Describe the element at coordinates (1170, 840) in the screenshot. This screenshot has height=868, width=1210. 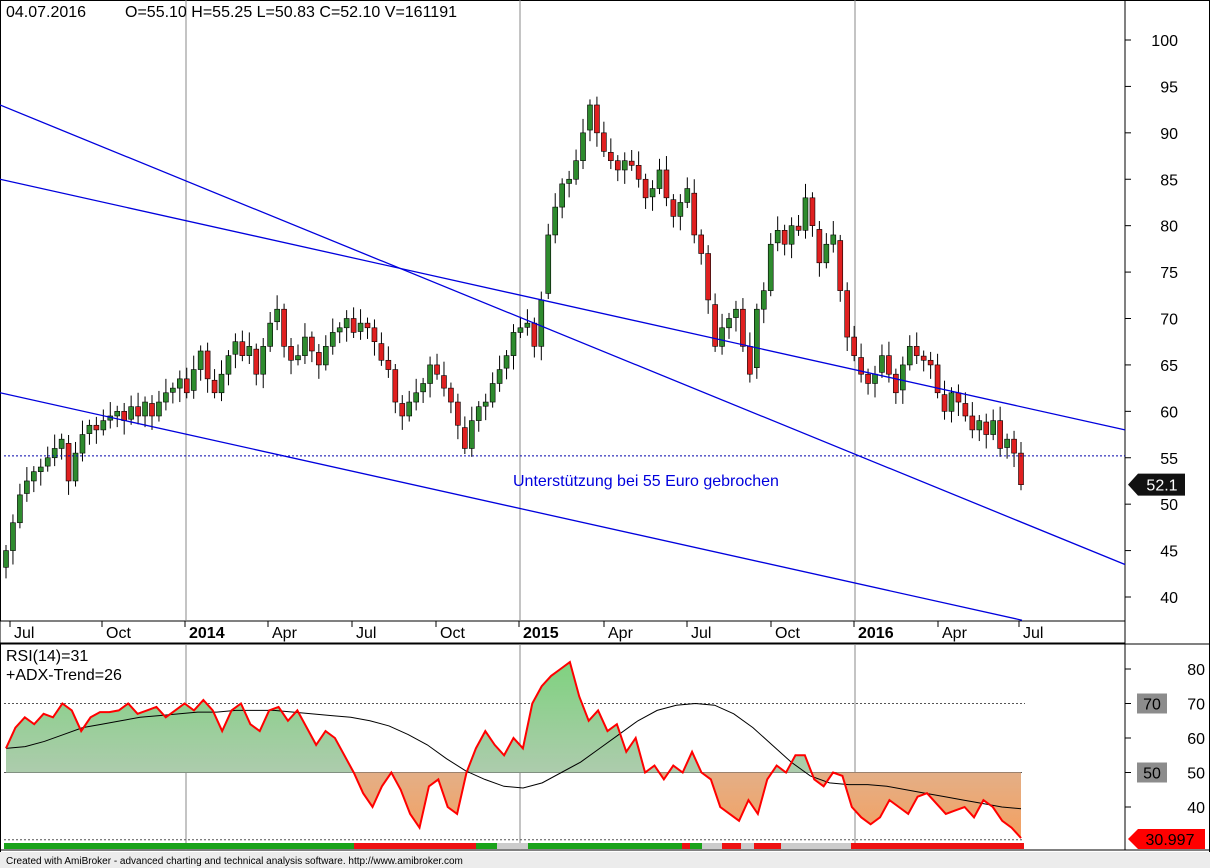
I see `rsi-last-value-label: 30.997` at that location.